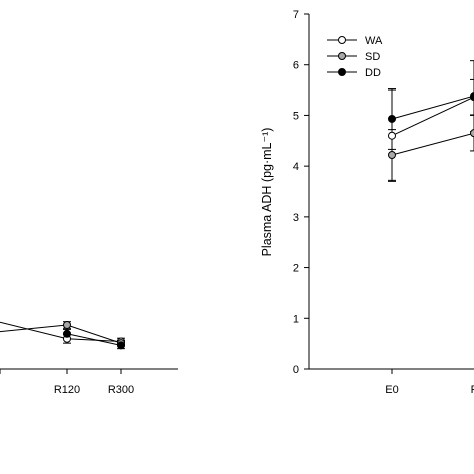 Image resolution: width=474 pixels, height=474 pixels. I want to click on legend-marker-dd, so click(342, 72).